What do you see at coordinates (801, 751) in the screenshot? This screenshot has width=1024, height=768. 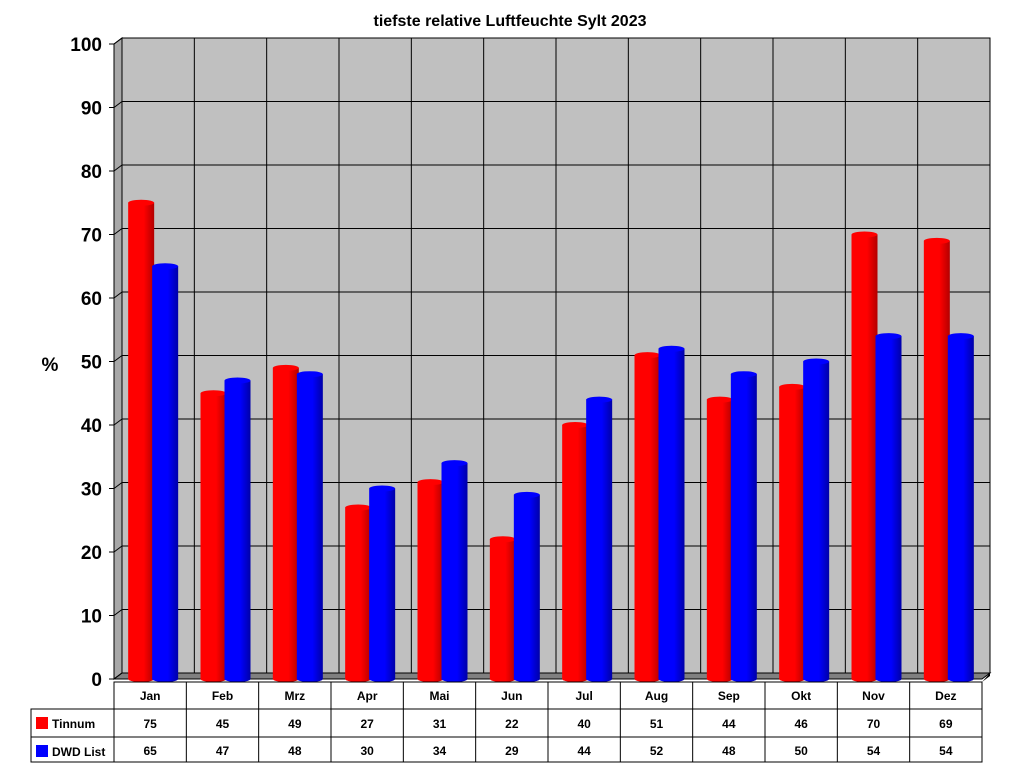 I see `data-label: 50` at bounding box center [801, 751].